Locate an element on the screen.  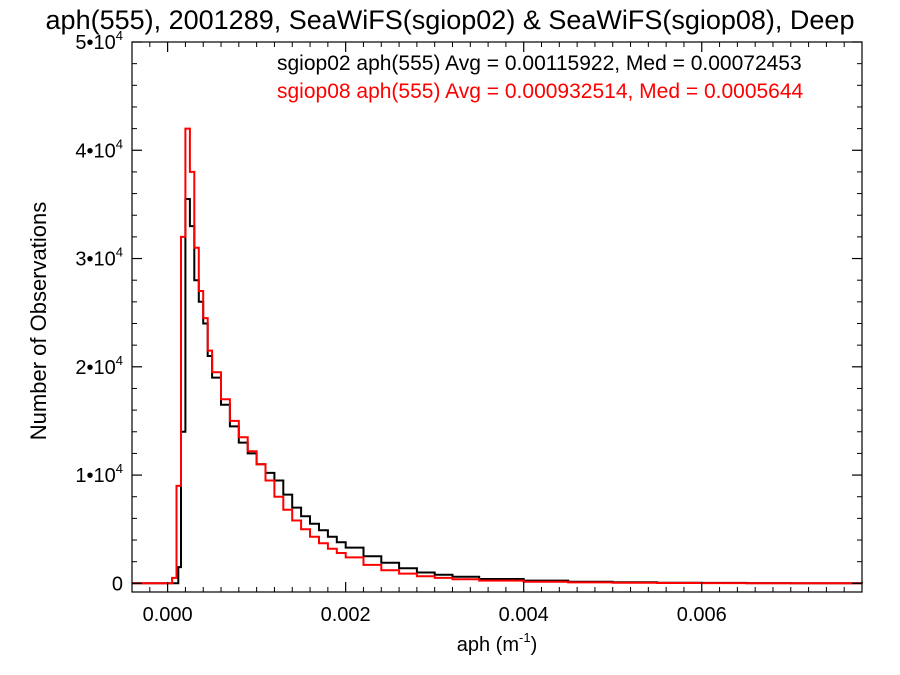
y-tick-label-base-5: 5•10 is located at coordinates (95, 43).